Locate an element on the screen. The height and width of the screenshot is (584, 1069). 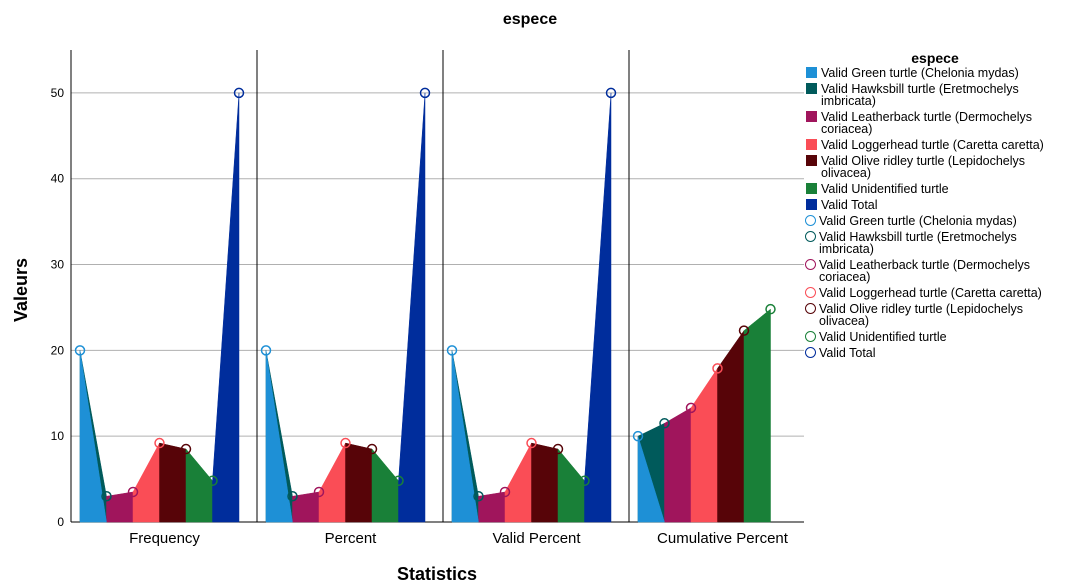
y-tick-label: 40 is located at coordinates (58, 179).